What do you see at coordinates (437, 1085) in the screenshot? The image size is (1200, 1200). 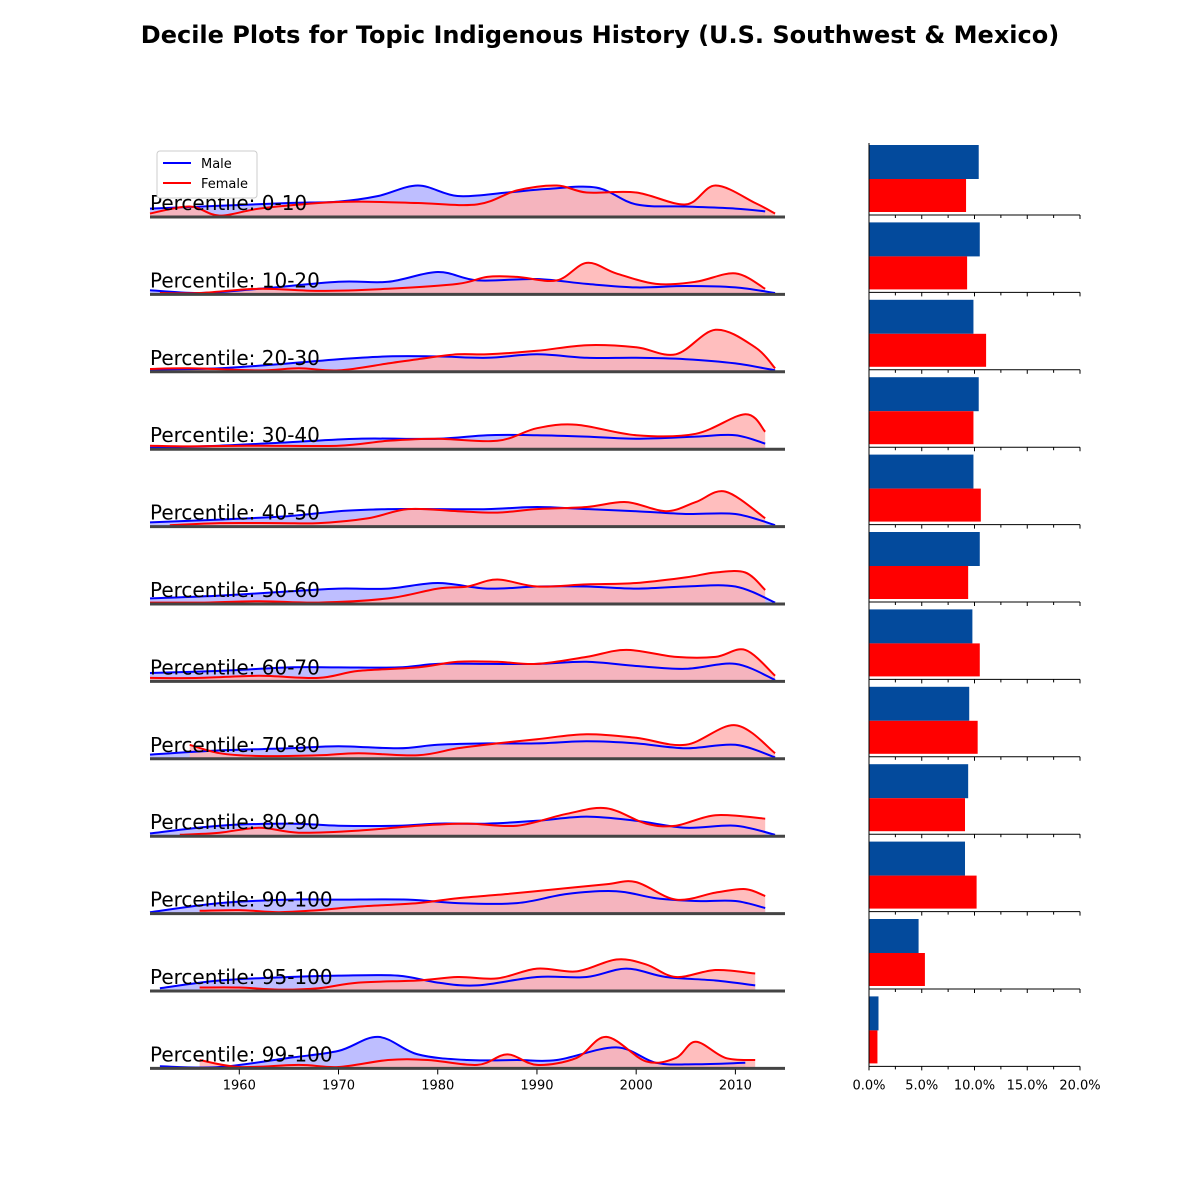 I see `x-tick-label: 1980` at bounding box center [437, 1085].